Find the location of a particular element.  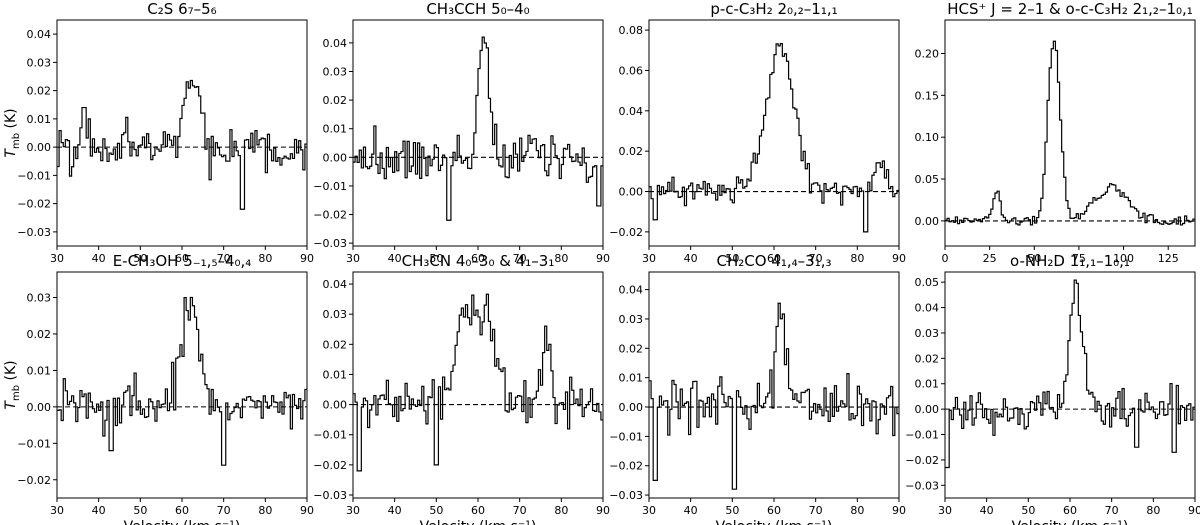

x-tick-label: 25 is located at coordinates (990, 258).